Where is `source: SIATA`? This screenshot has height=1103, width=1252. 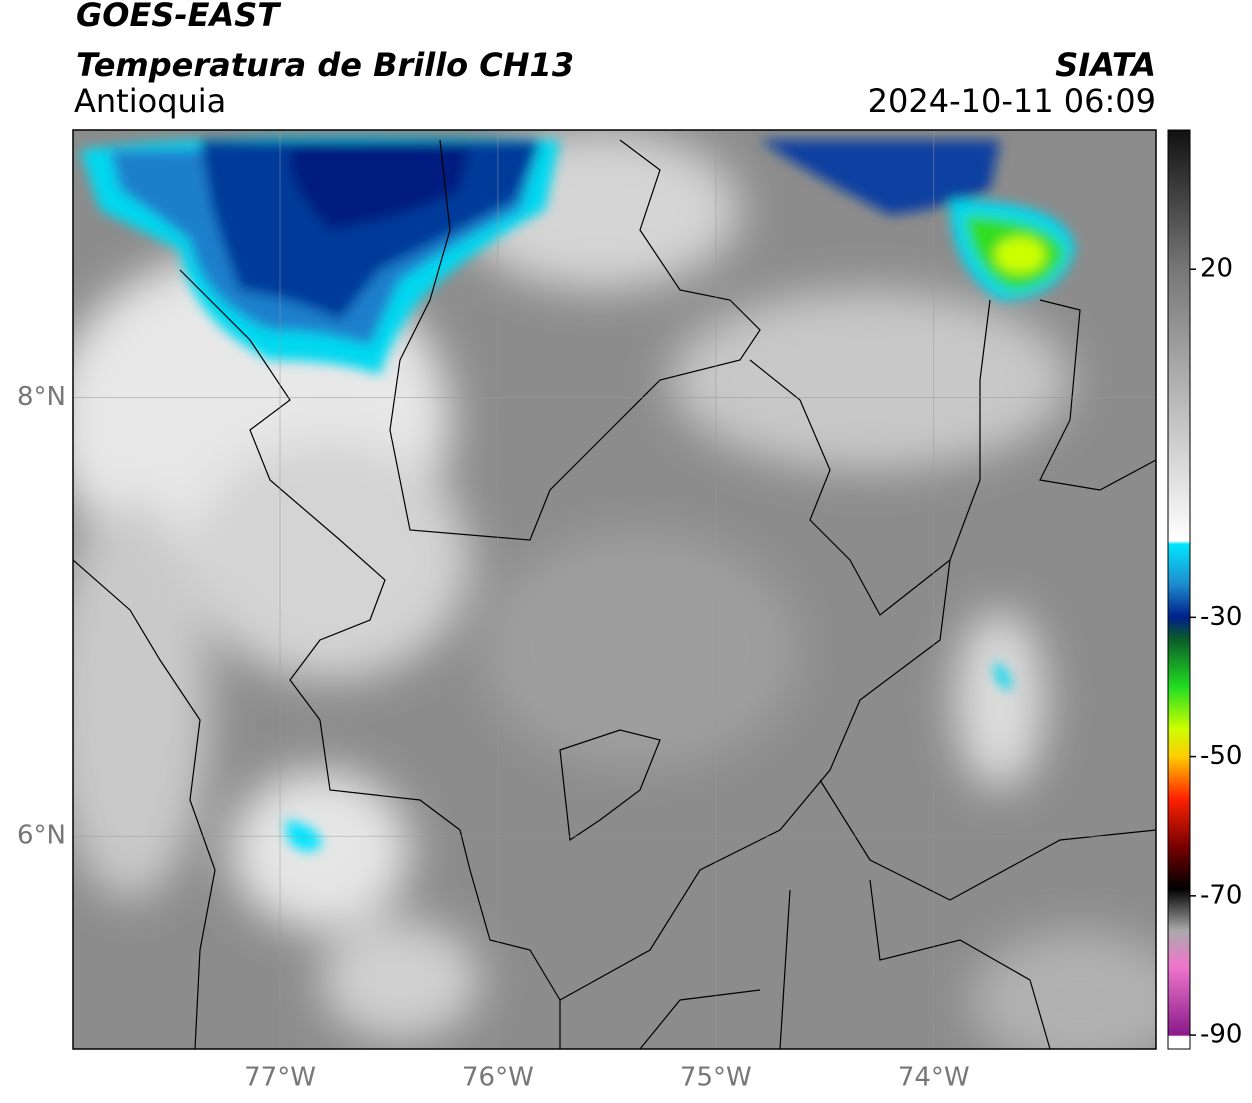 source: SIATA is located at coordinates (1105, 65).